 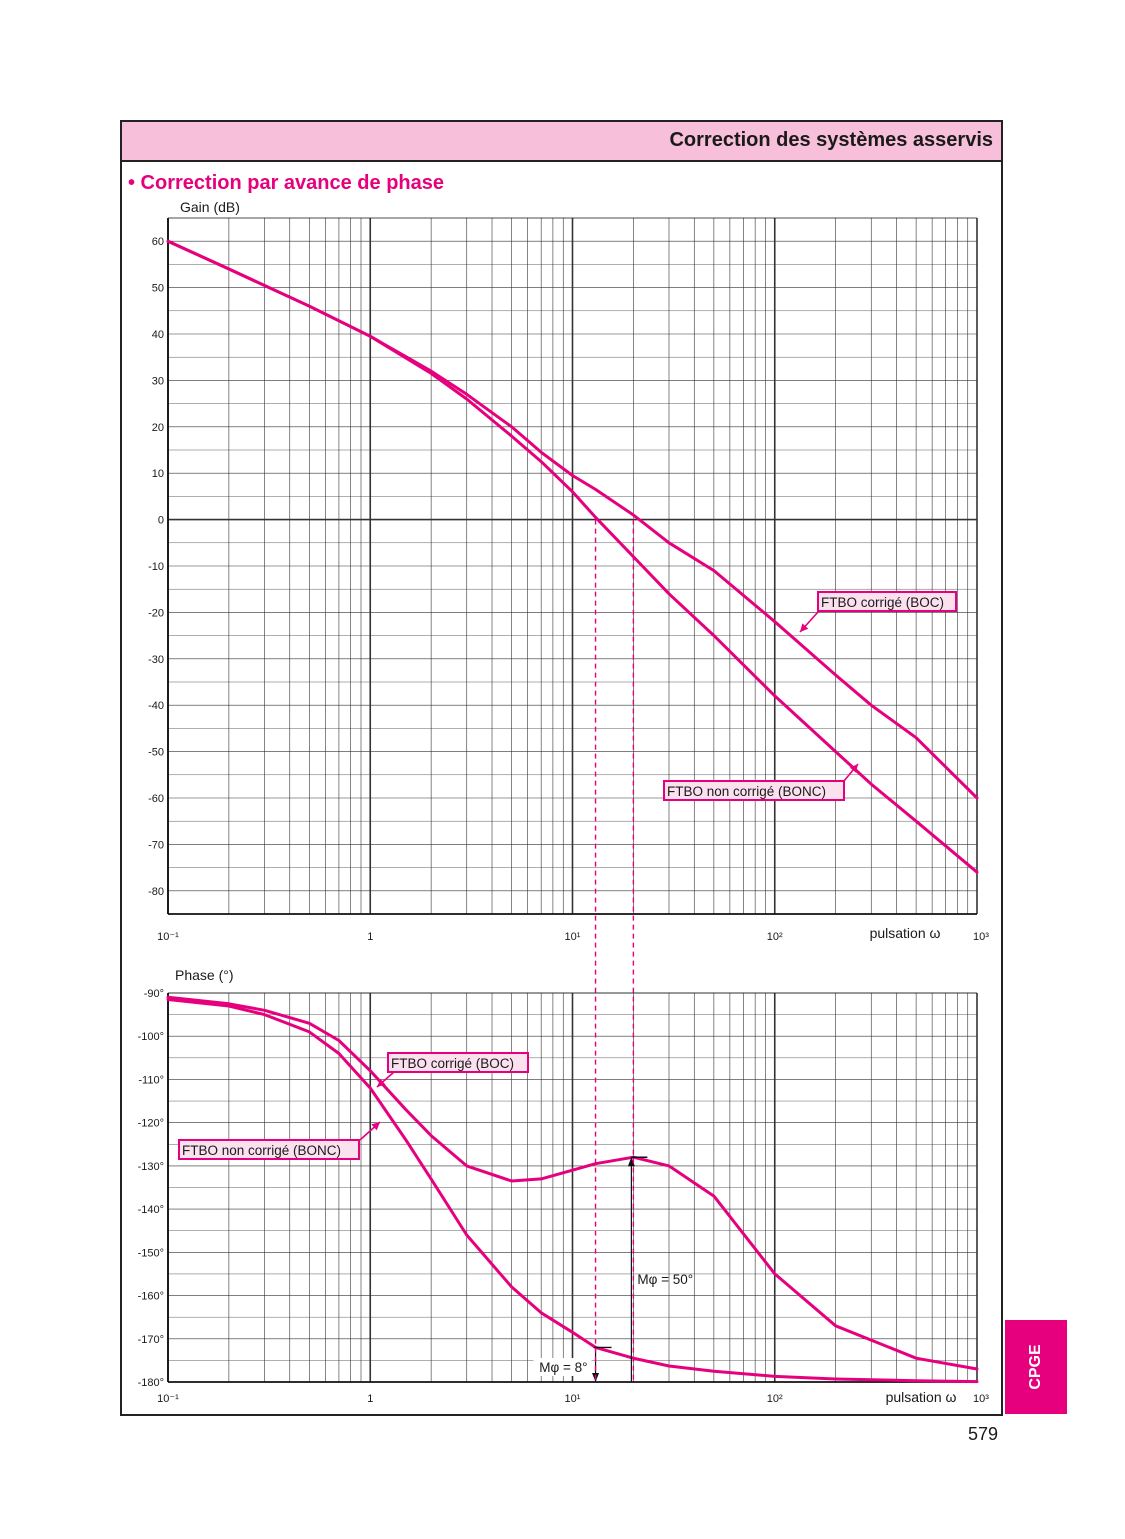 What do you see at coordinates (158, 474) in the screenshot?
I see `y-tick-label: 10` at bounding box center [158, 474].